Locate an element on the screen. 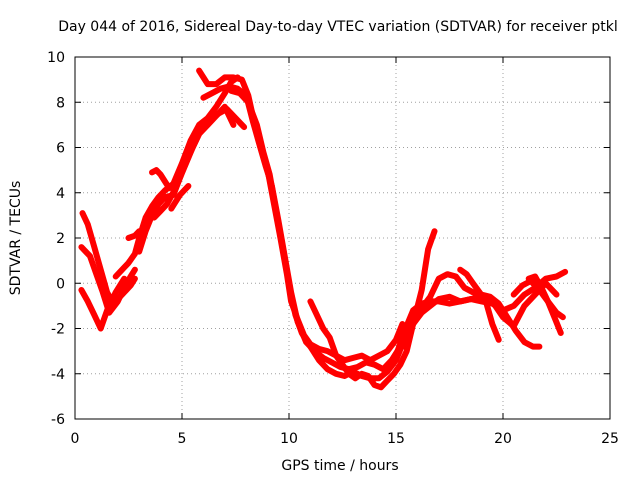  x-tick-label: 10 is located at coordinates (289, 439).